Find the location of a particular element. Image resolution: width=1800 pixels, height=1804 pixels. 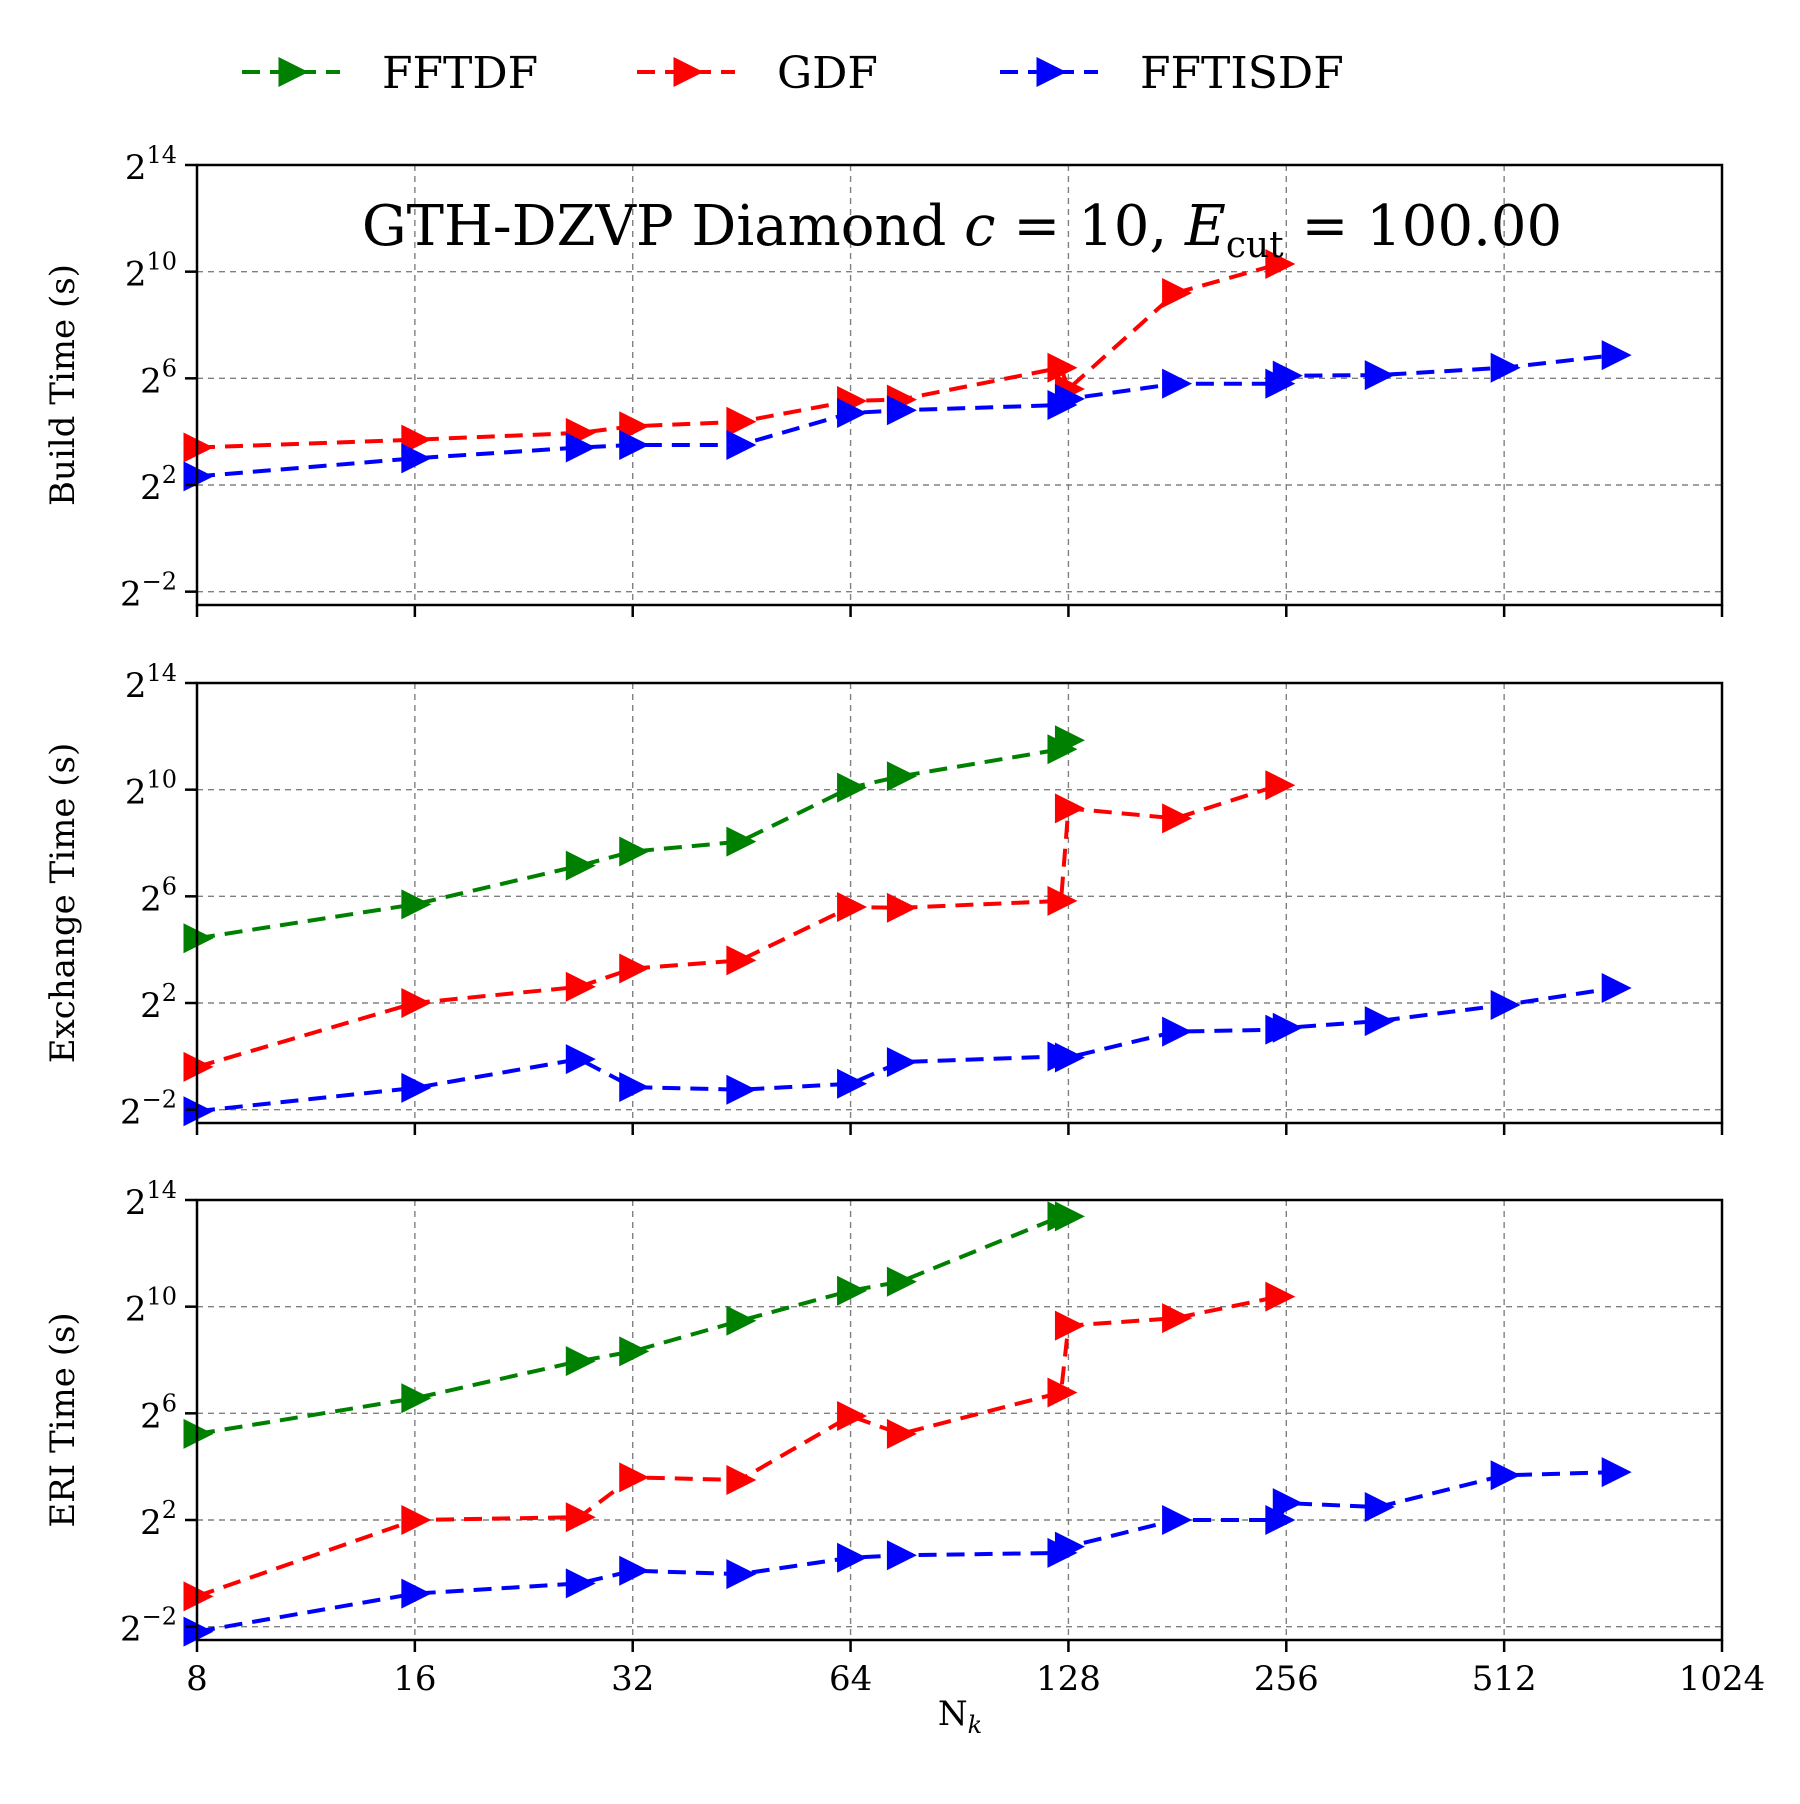

x-tick-label: 512 is located at coordinates (1504, 1679).